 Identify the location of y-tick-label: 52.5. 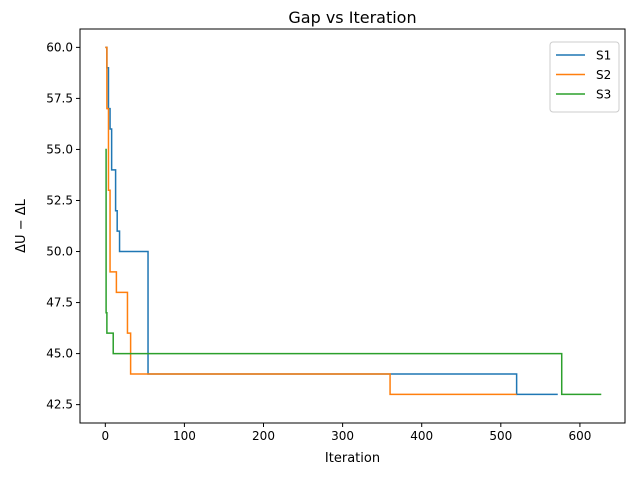
(59, 200).